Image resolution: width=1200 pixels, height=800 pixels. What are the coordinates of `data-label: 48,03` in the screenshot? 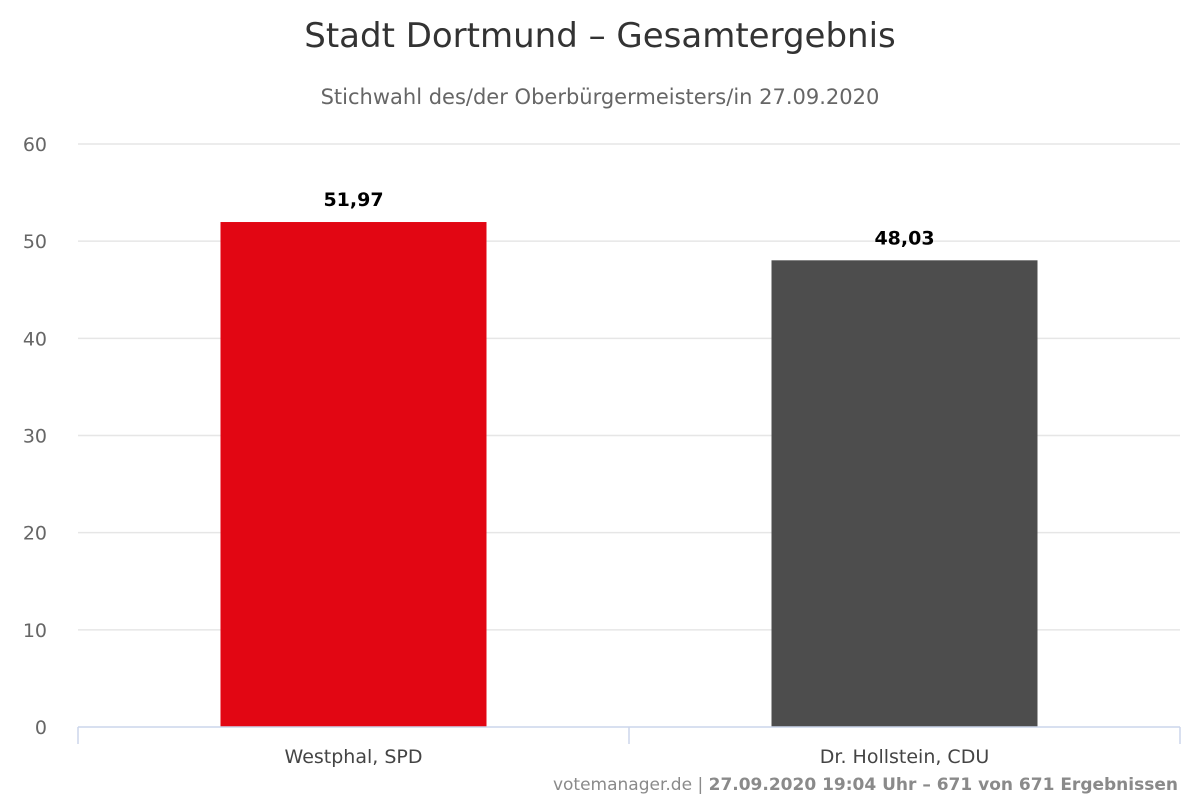 It's located at (904, 238).